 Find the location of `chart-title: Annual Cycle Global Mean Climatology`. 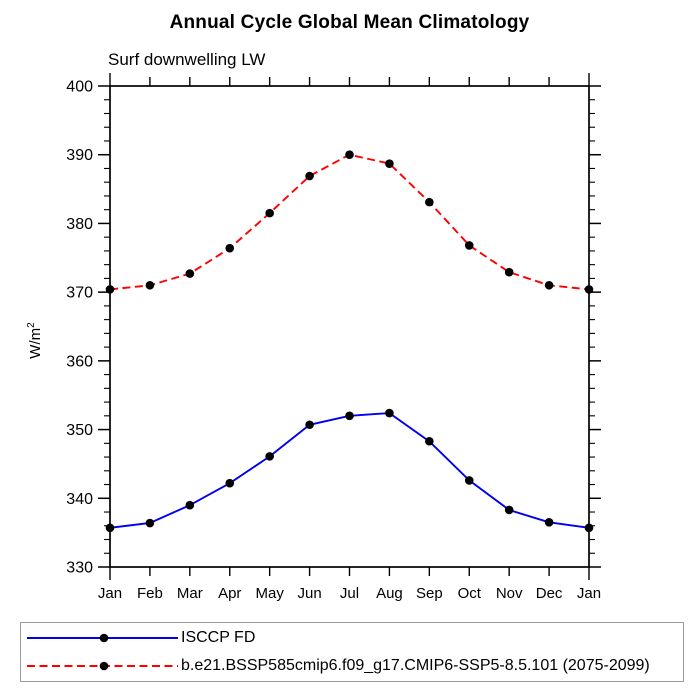

chart-title: Annual Cycle Global Mean Climatology is located at coordinates (349, 22).